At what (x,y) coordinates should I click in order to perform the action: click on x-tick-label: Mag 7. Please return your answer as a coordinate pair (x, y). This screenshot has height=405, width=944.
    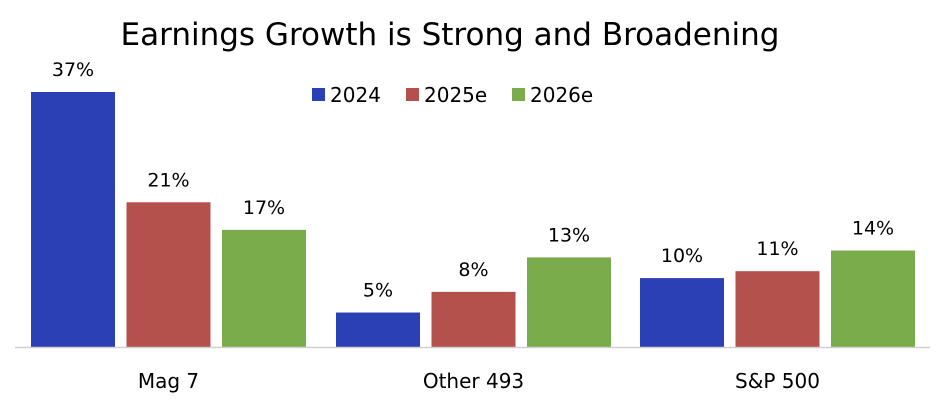
    Looking at the image, I should click on (168, 381).